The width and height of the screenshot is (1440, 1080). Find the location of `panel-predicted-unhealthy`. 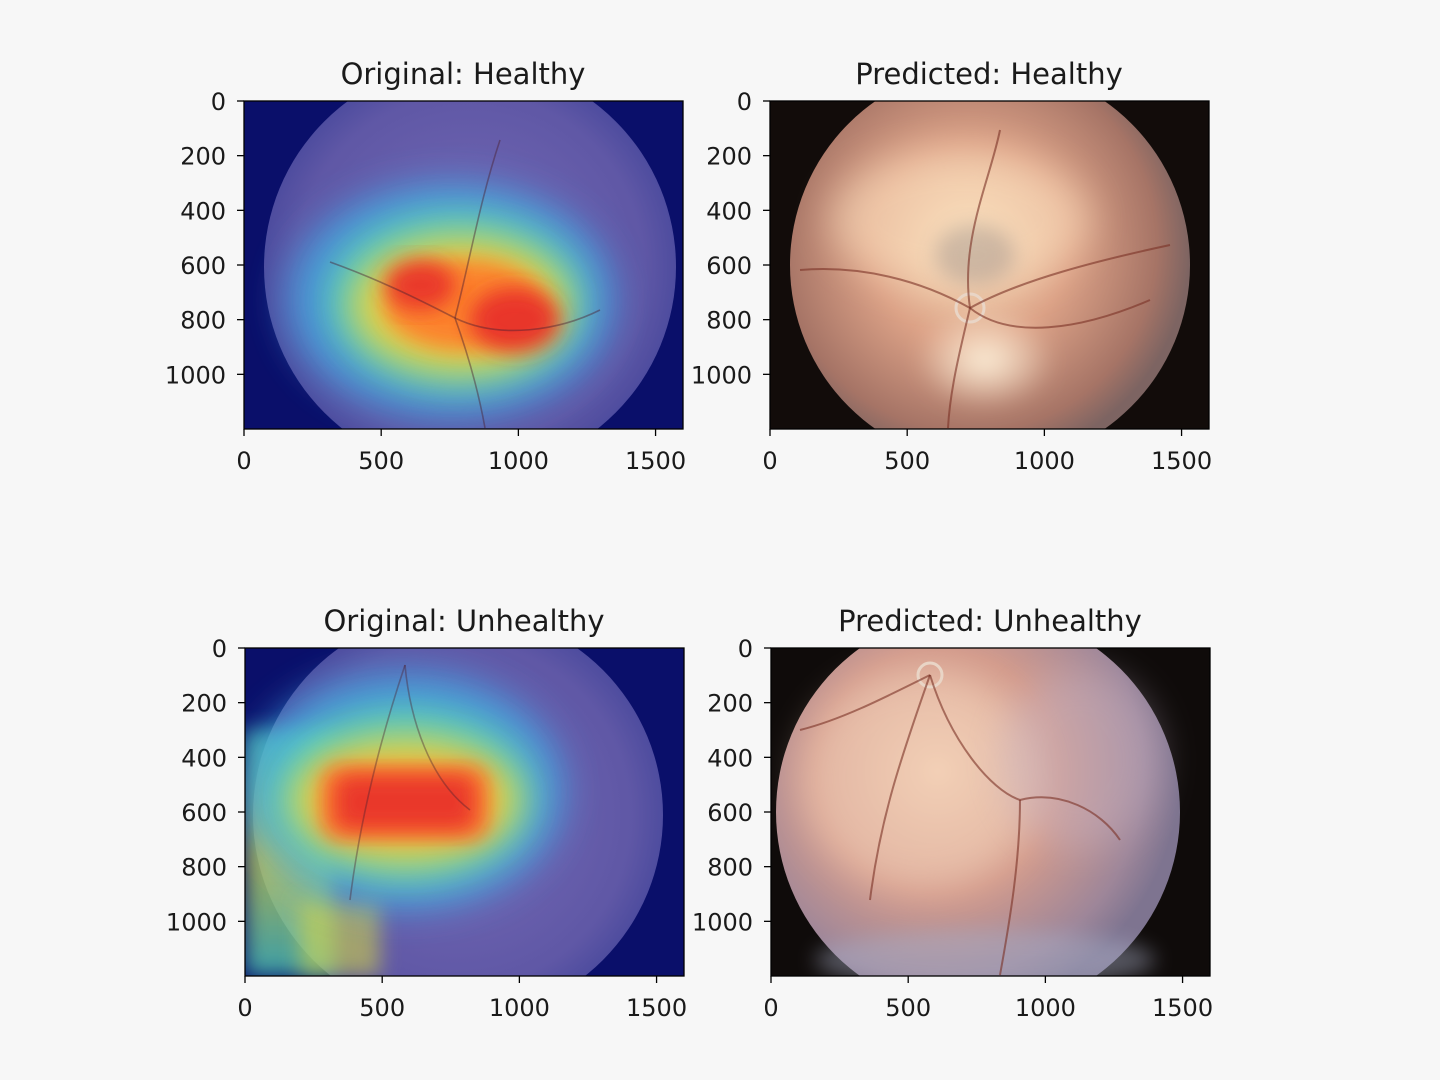

panel-predicted-unhealthy is located at coordinates (990, 812).